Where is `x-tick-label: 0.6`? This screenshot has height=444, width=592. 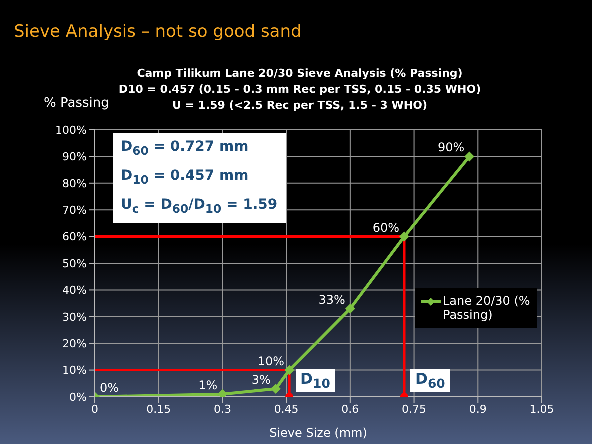 x-tick-label: 0.6 is located at coordinates (351, 409).